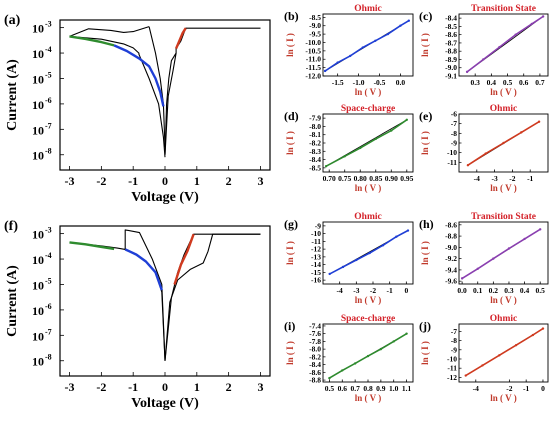 The height and width of the screenshot is (424, 550). Describe the element at coordinates (316, 272) in the screenshot. I see `y-tick-label: -15` at that location.